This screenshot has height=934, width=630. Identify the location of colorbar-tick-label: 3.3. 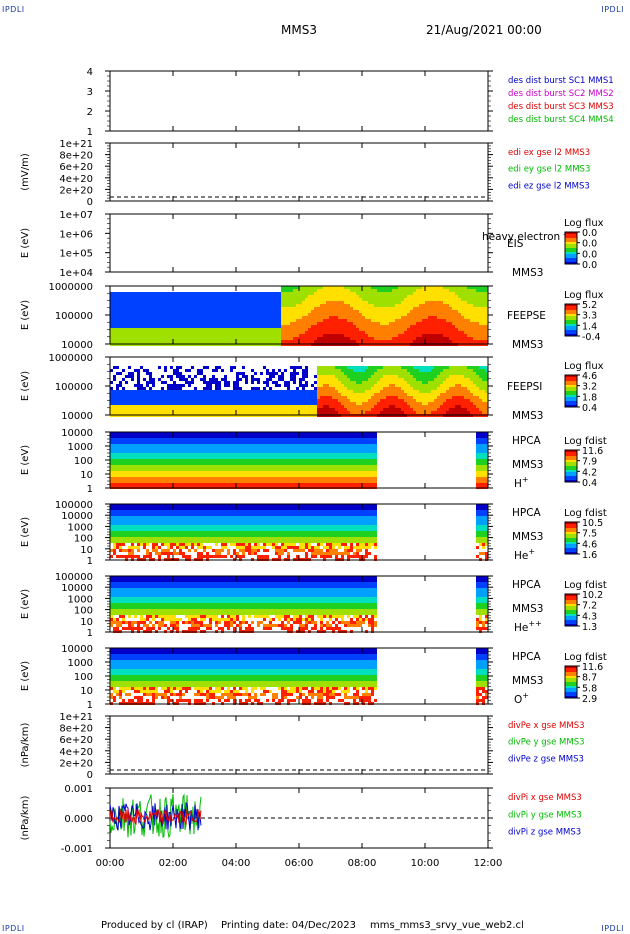
(589, 316).